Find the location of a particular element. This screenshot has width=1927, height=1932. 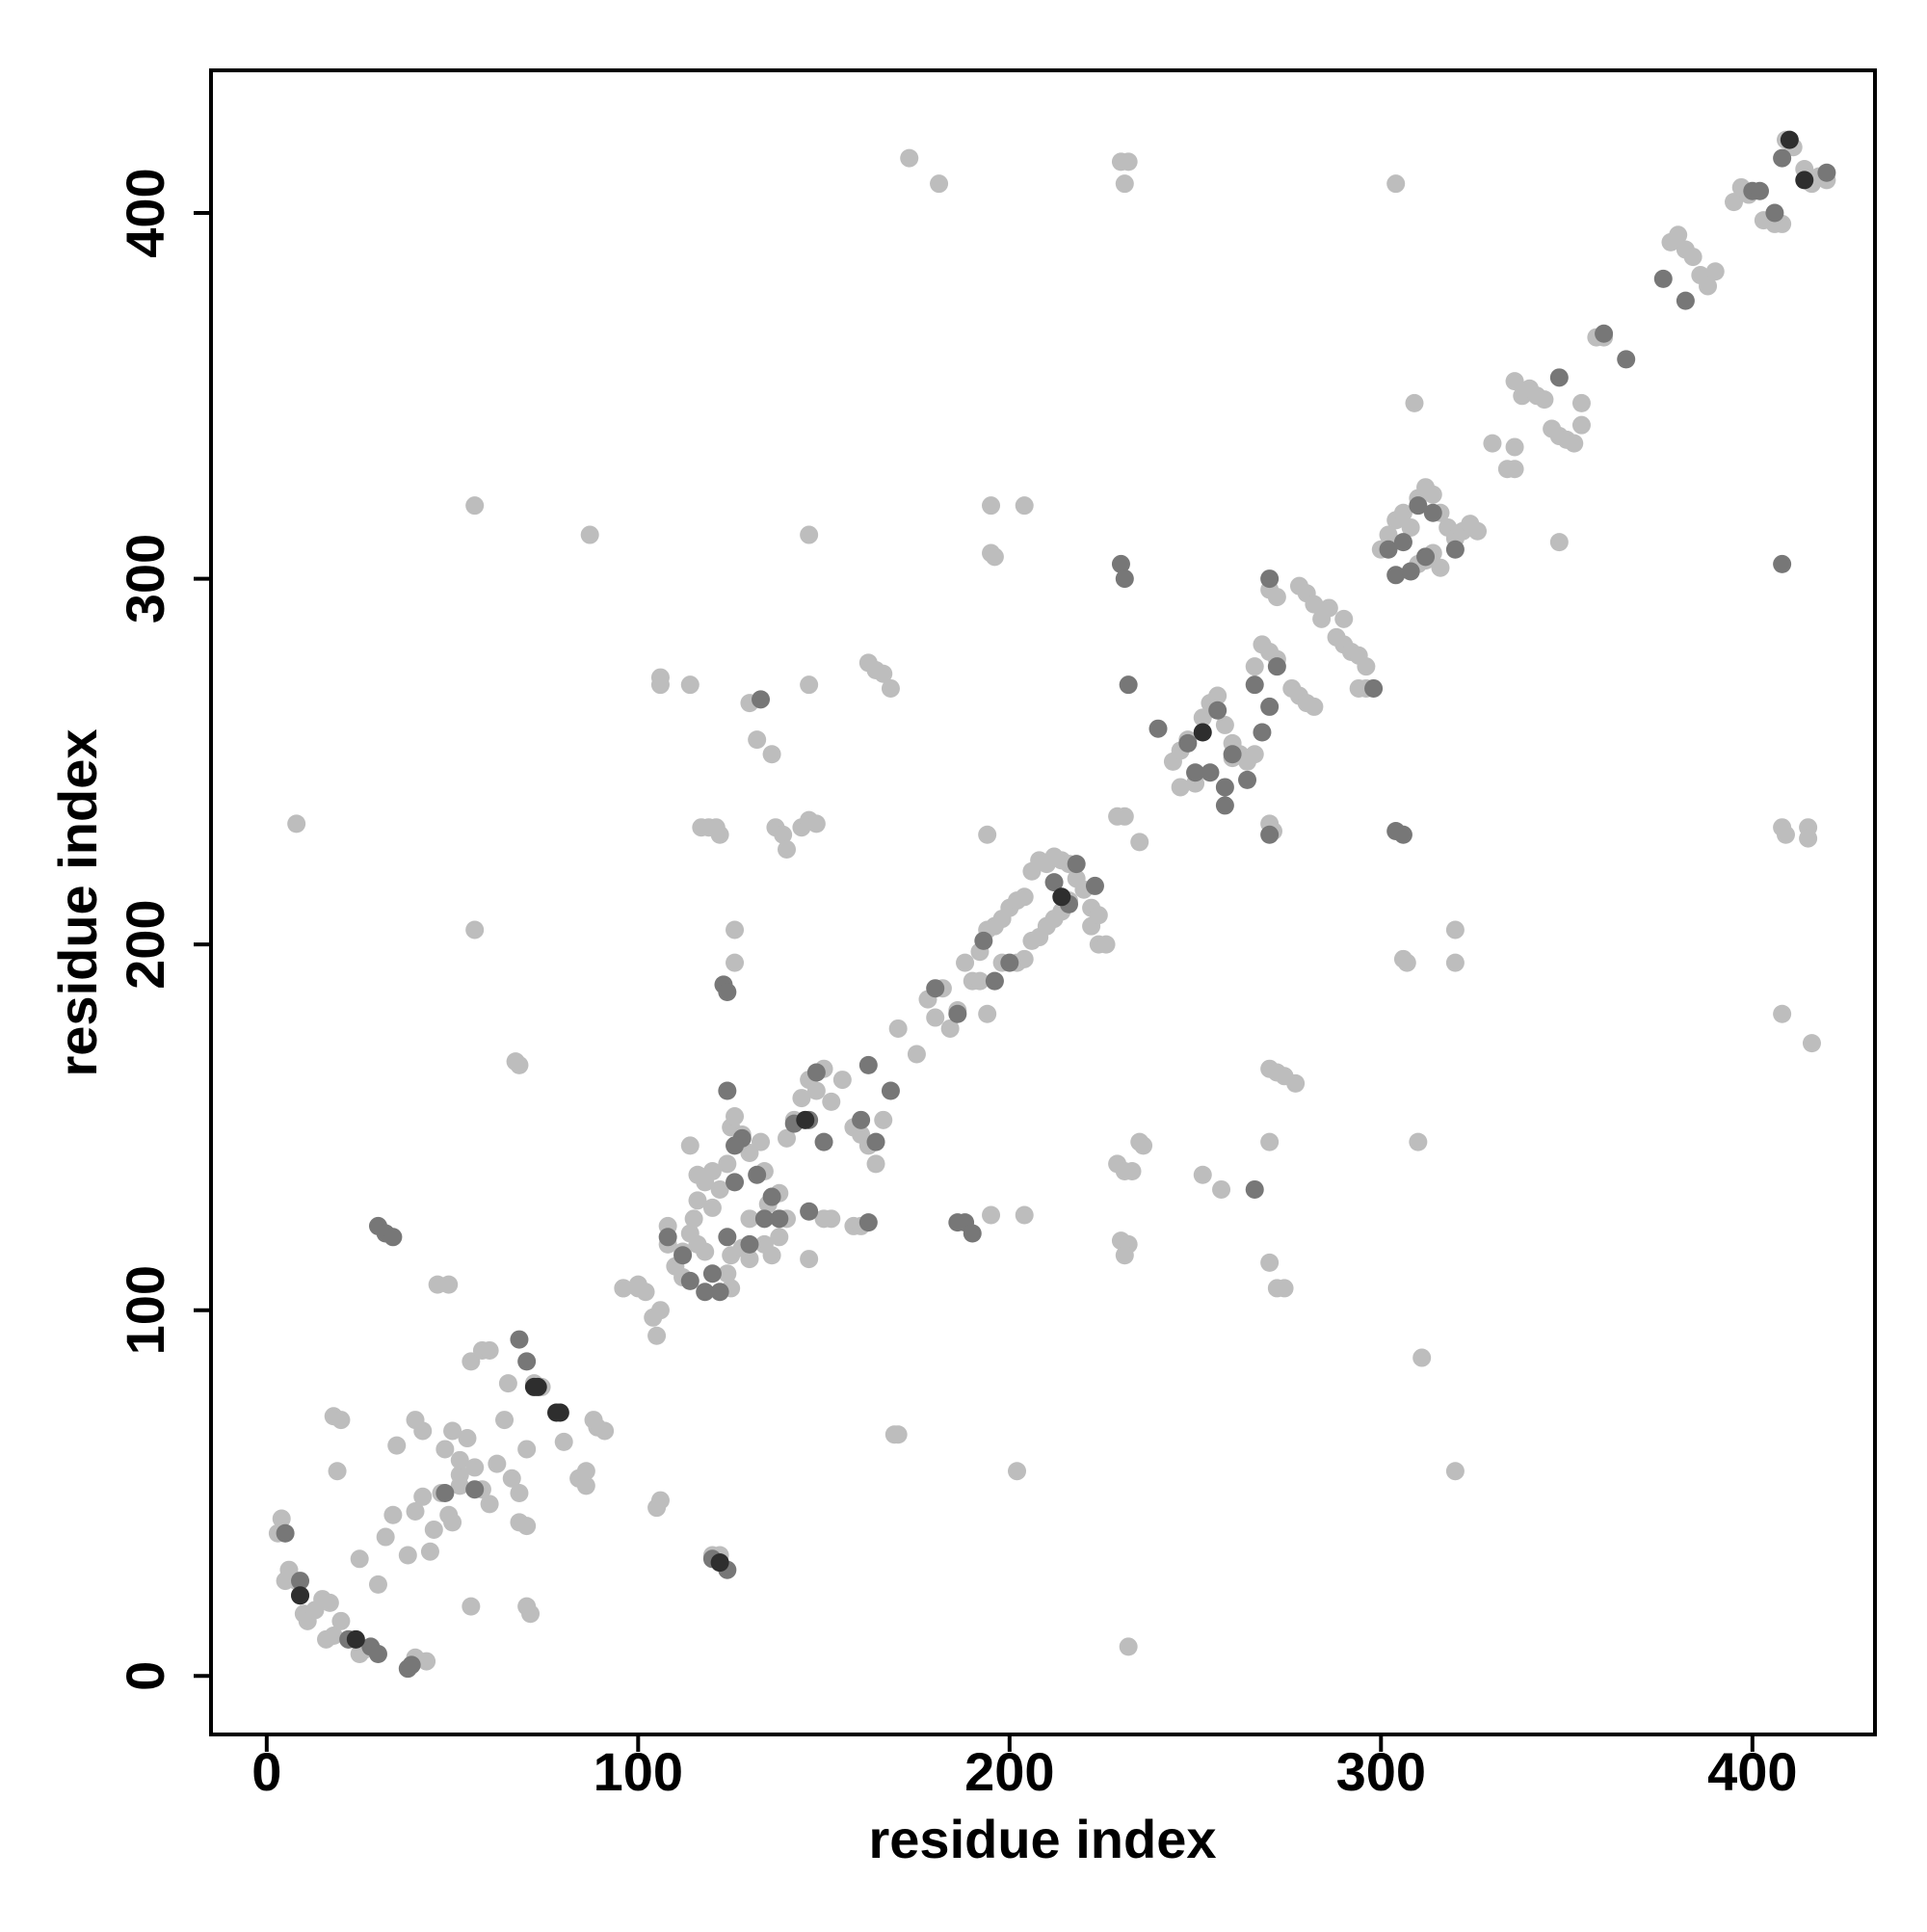

y-tick-label: 400 is located at coordinates (145, 212).